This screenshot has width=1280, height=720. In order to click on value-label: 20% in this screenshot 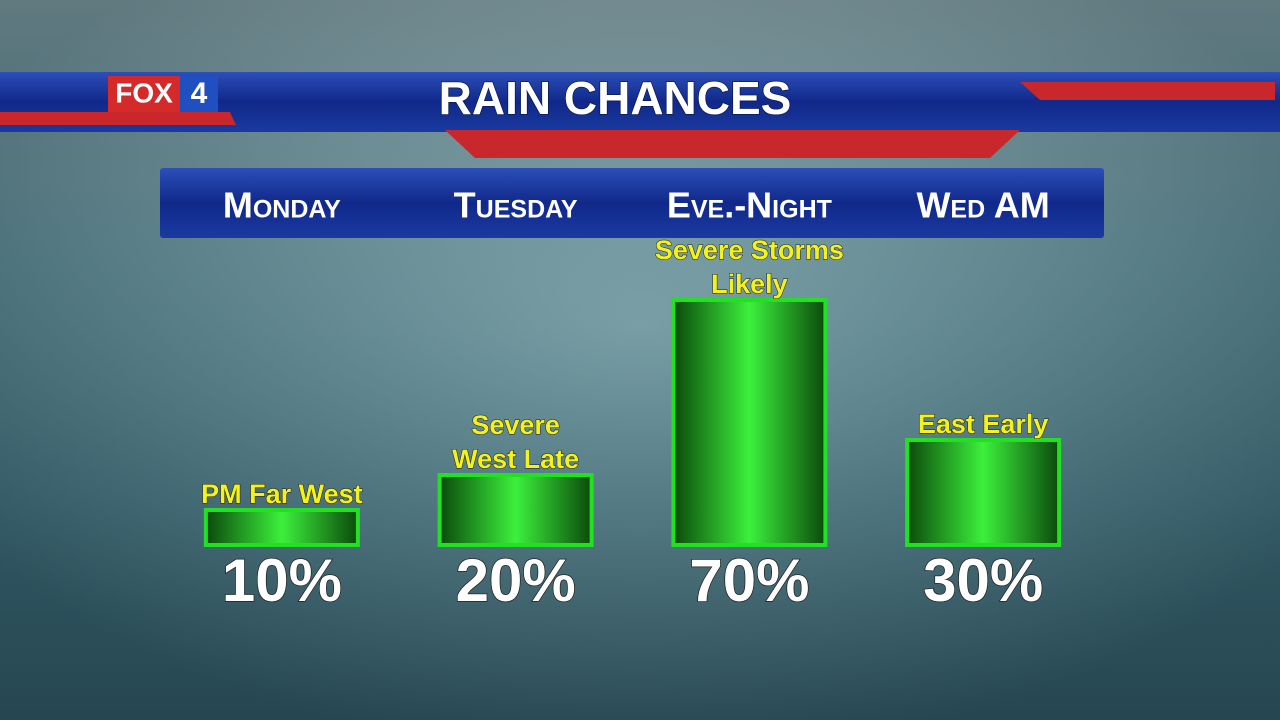, I will do `click(516, 580)`.